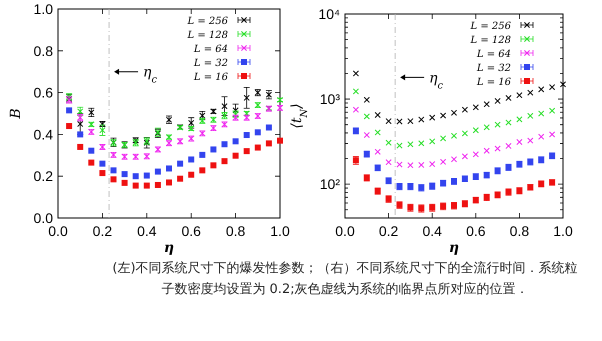 The width and height of the screenshot is (602, 341). What do you see at coordinates (330, 99) in the screenshot?
I see `y-tick-label: 10³` at bounding box center [330, 99].